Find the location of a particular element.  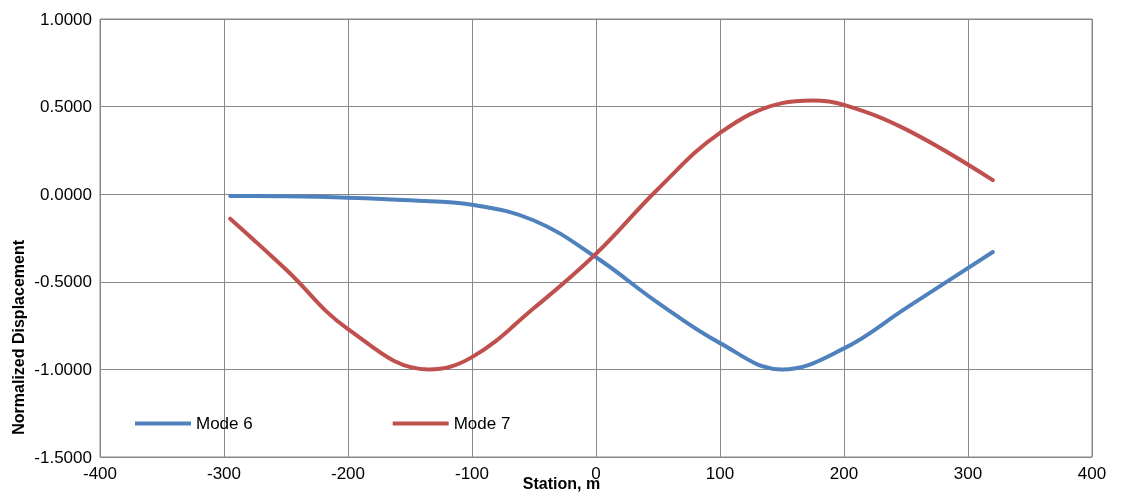

x-tick-label: -100 is located at coordinates (472, 473).